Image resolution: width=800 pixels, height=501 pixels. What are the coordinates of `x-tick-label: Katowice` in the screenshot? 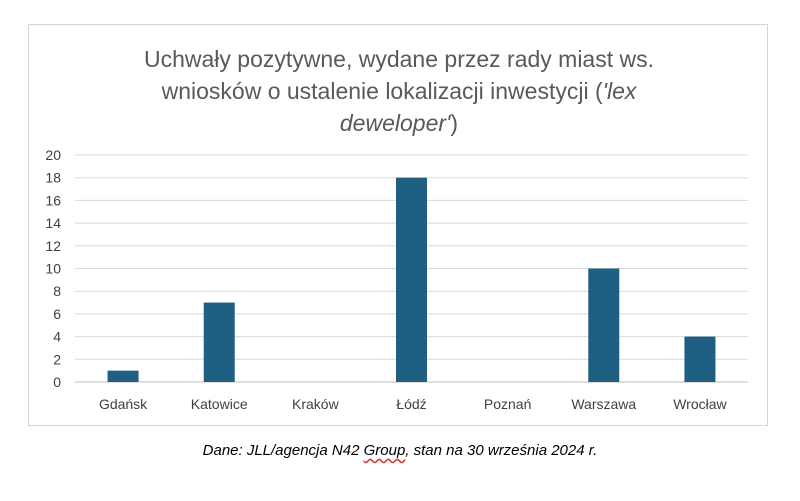 It's located at (219, 404).